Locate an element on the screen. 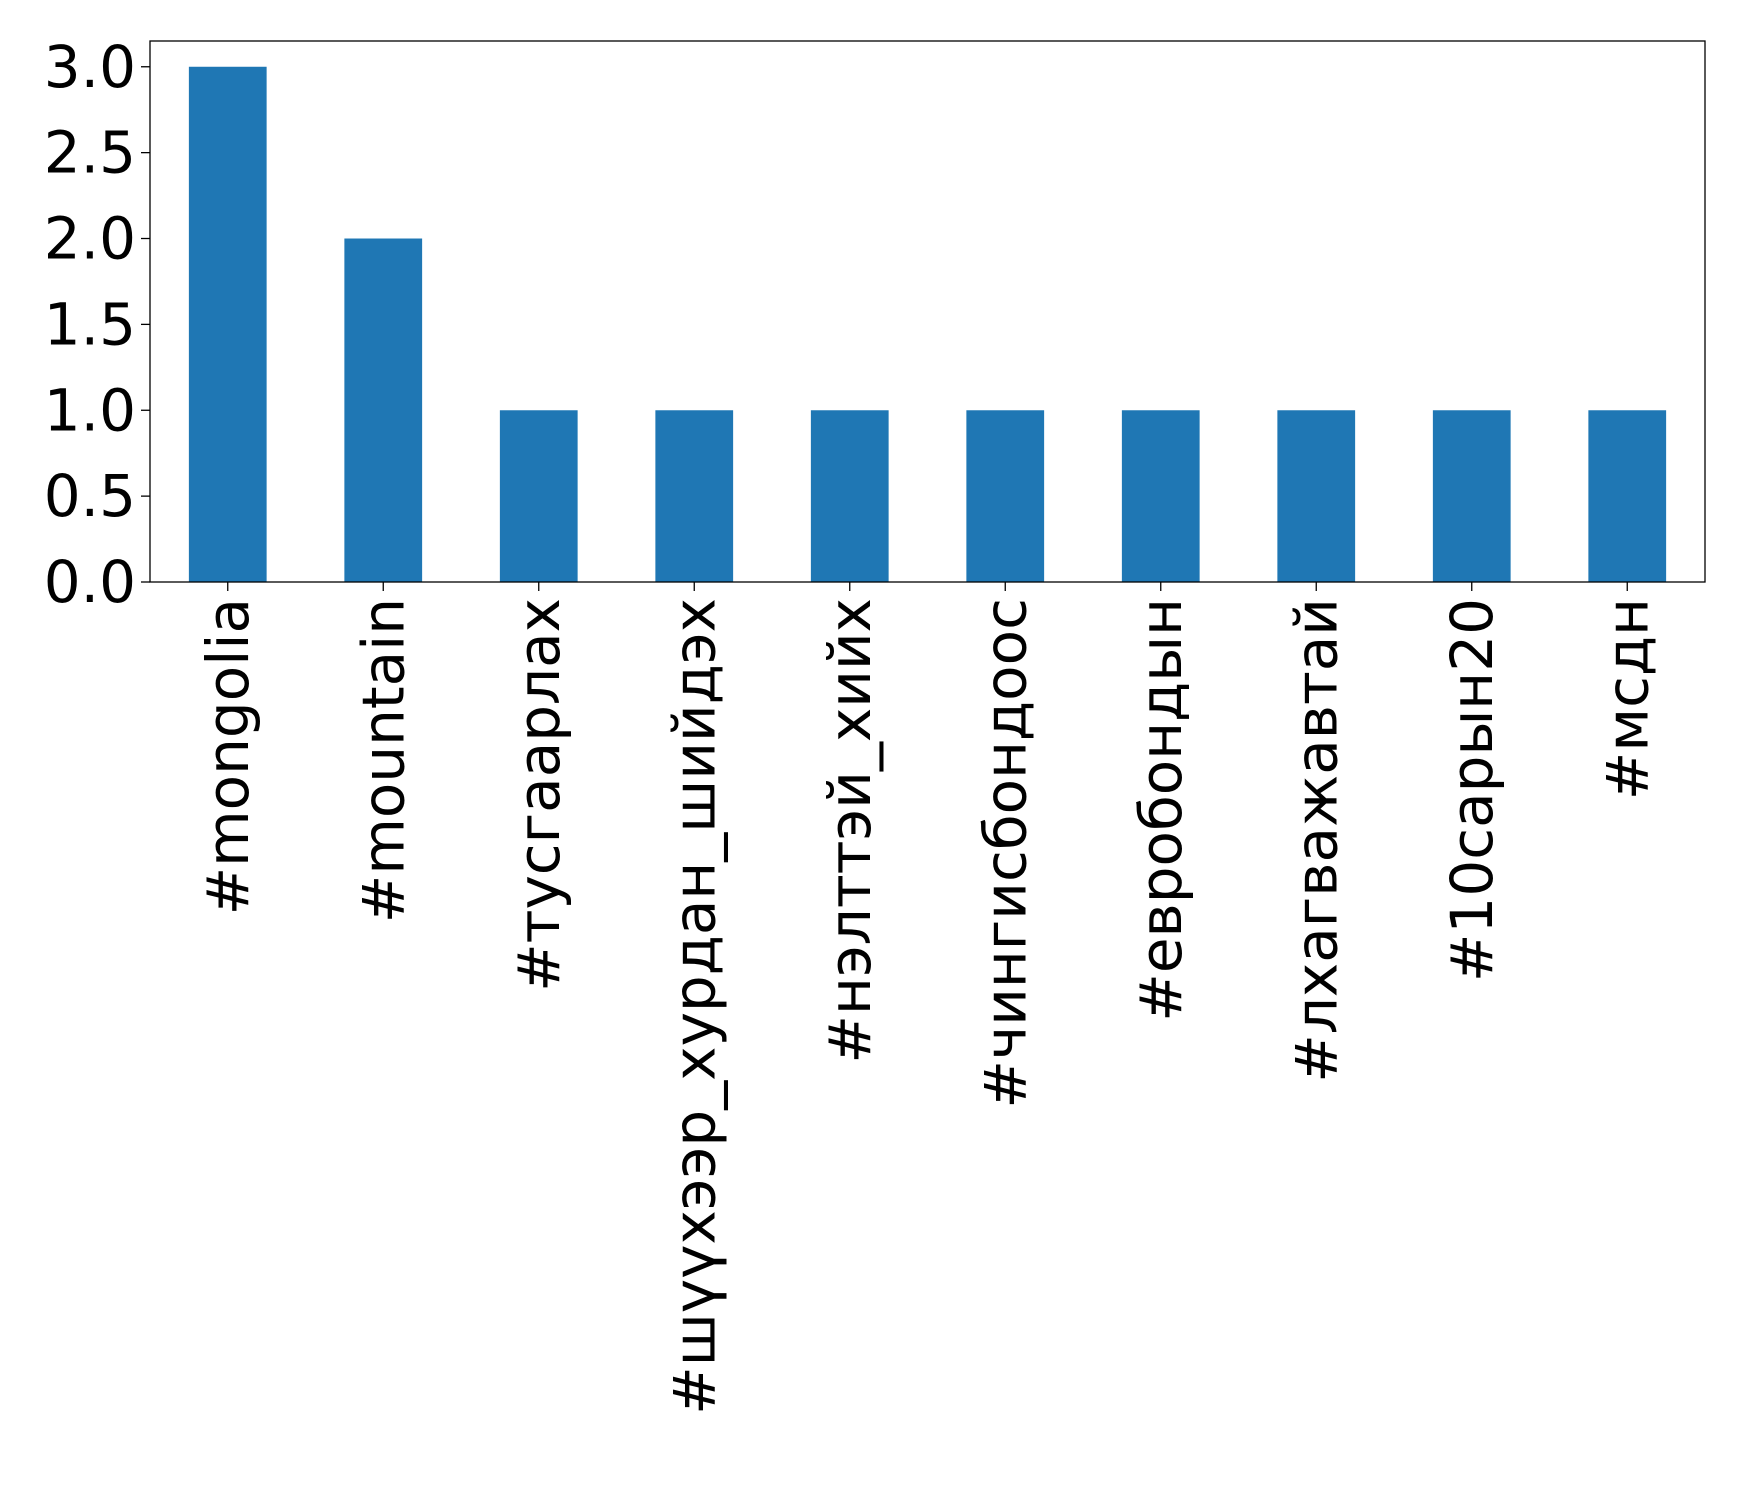  y-tick-label: 1.0 is located at coordinates (90, 410).